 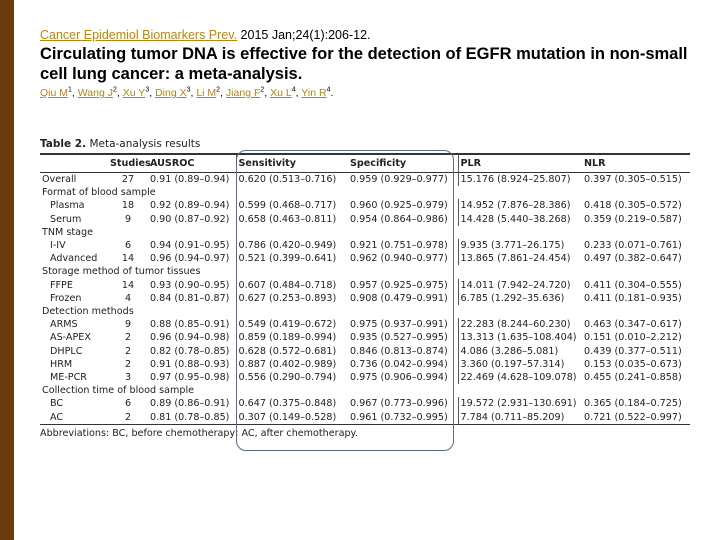 What do you see at coordinates (190, 378) in the screenshot?
I see `table-cell: 0.97 (0.95–0.98)` at bounding box center [190, 378].